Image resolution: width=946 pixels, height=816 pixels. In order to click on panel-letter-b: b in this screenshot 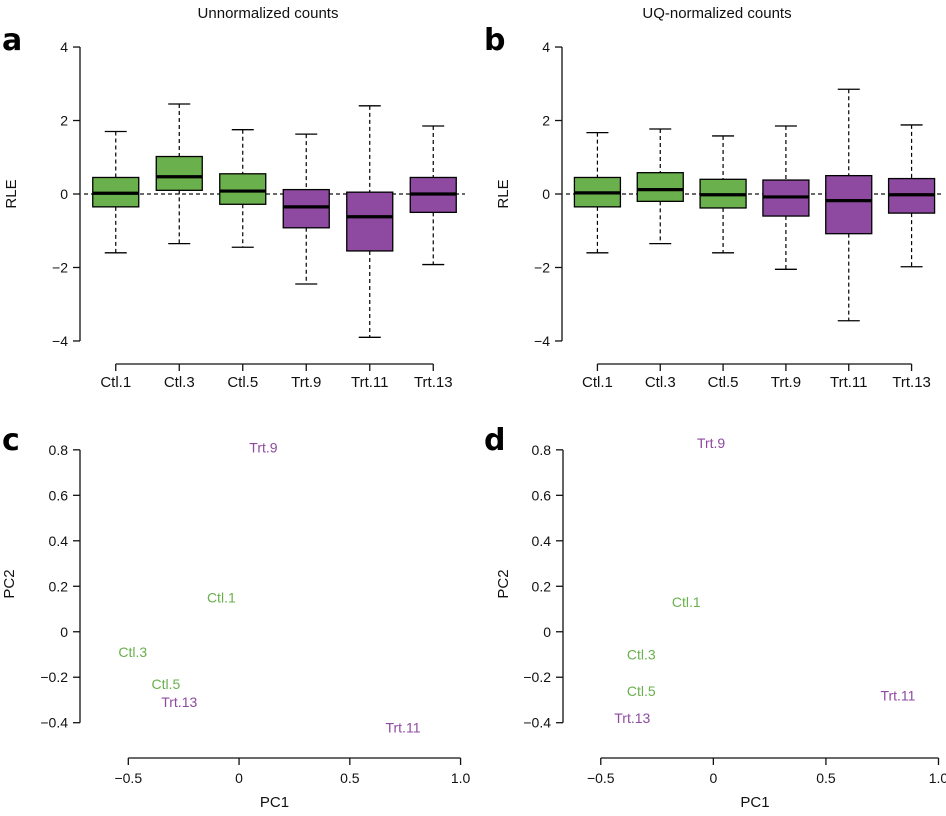, I will do `click(494, 40)`.